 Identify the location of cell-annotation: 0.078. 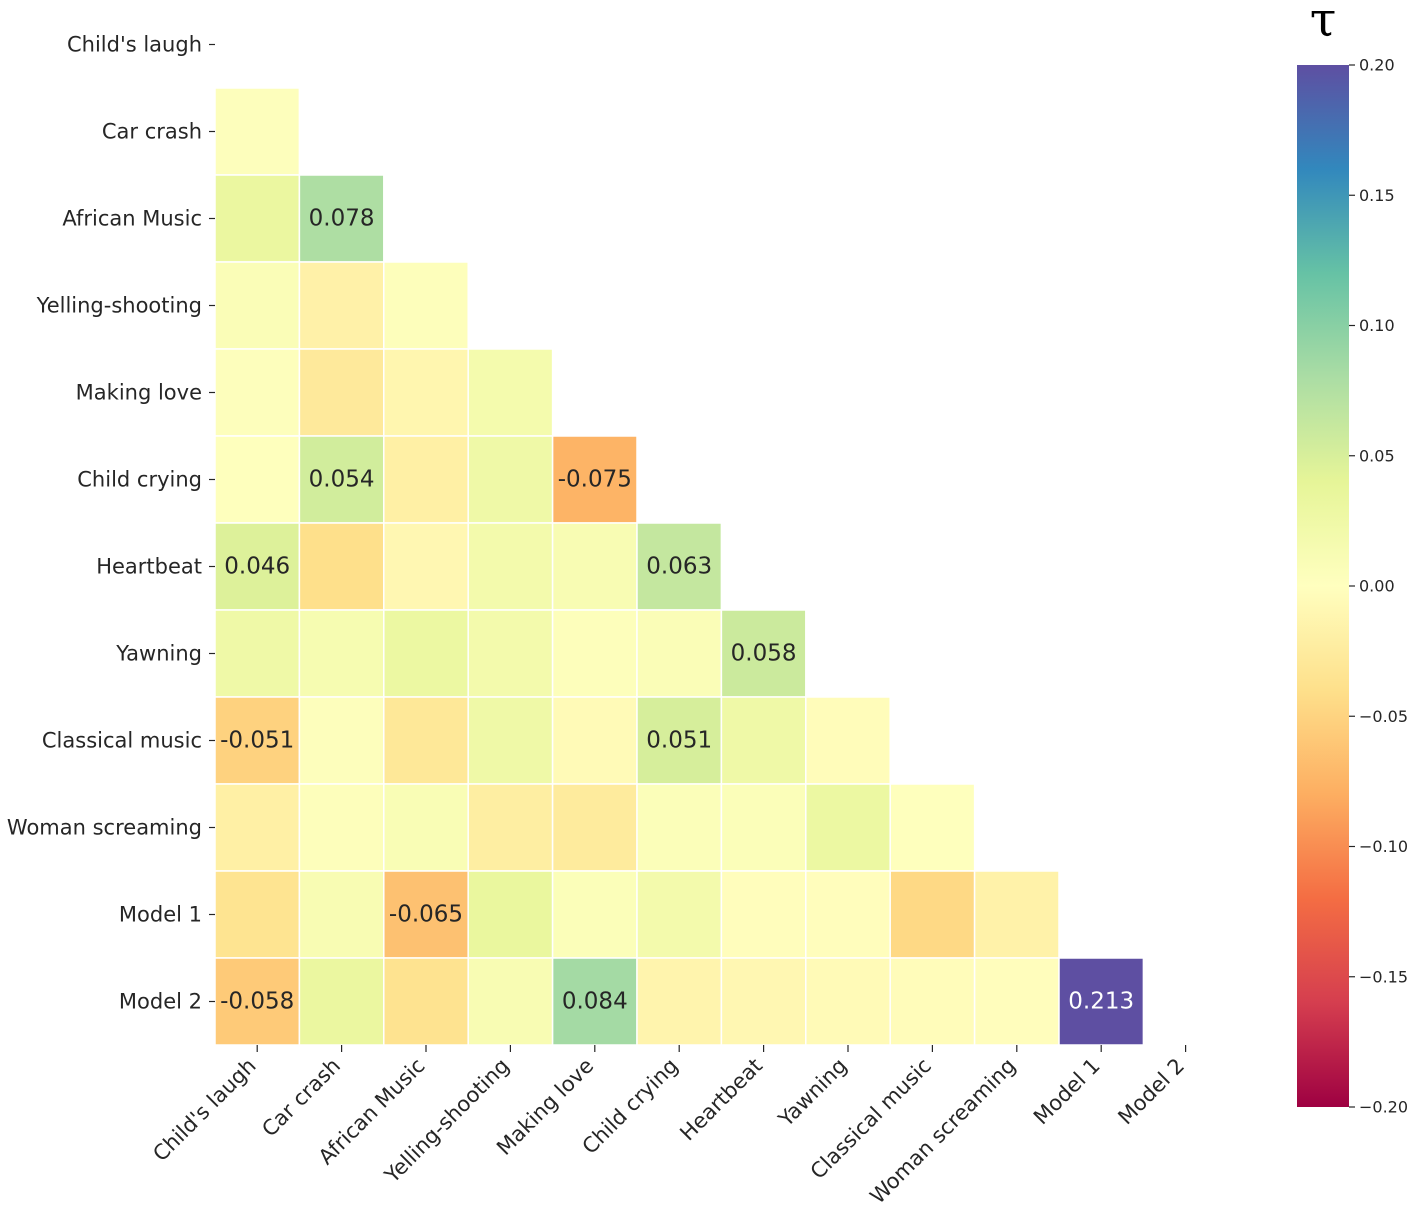
(342, 219).